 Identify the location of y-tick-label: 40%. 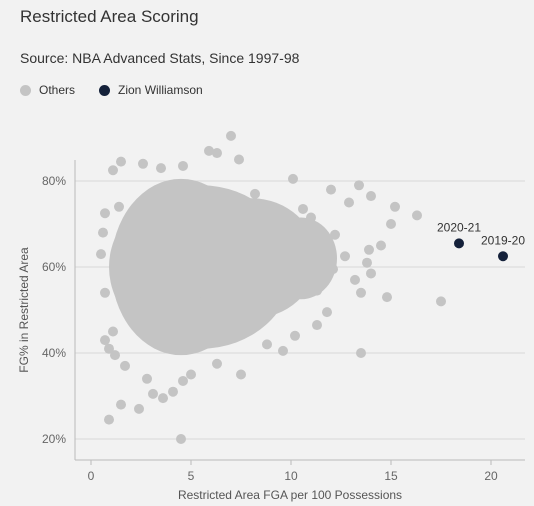
(54, 353).